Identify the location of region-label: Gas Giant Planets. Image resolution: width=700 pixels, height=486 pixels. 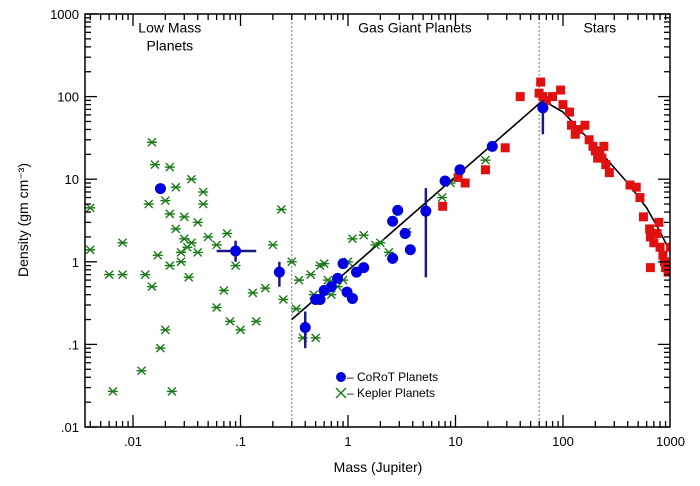
(415, 27).